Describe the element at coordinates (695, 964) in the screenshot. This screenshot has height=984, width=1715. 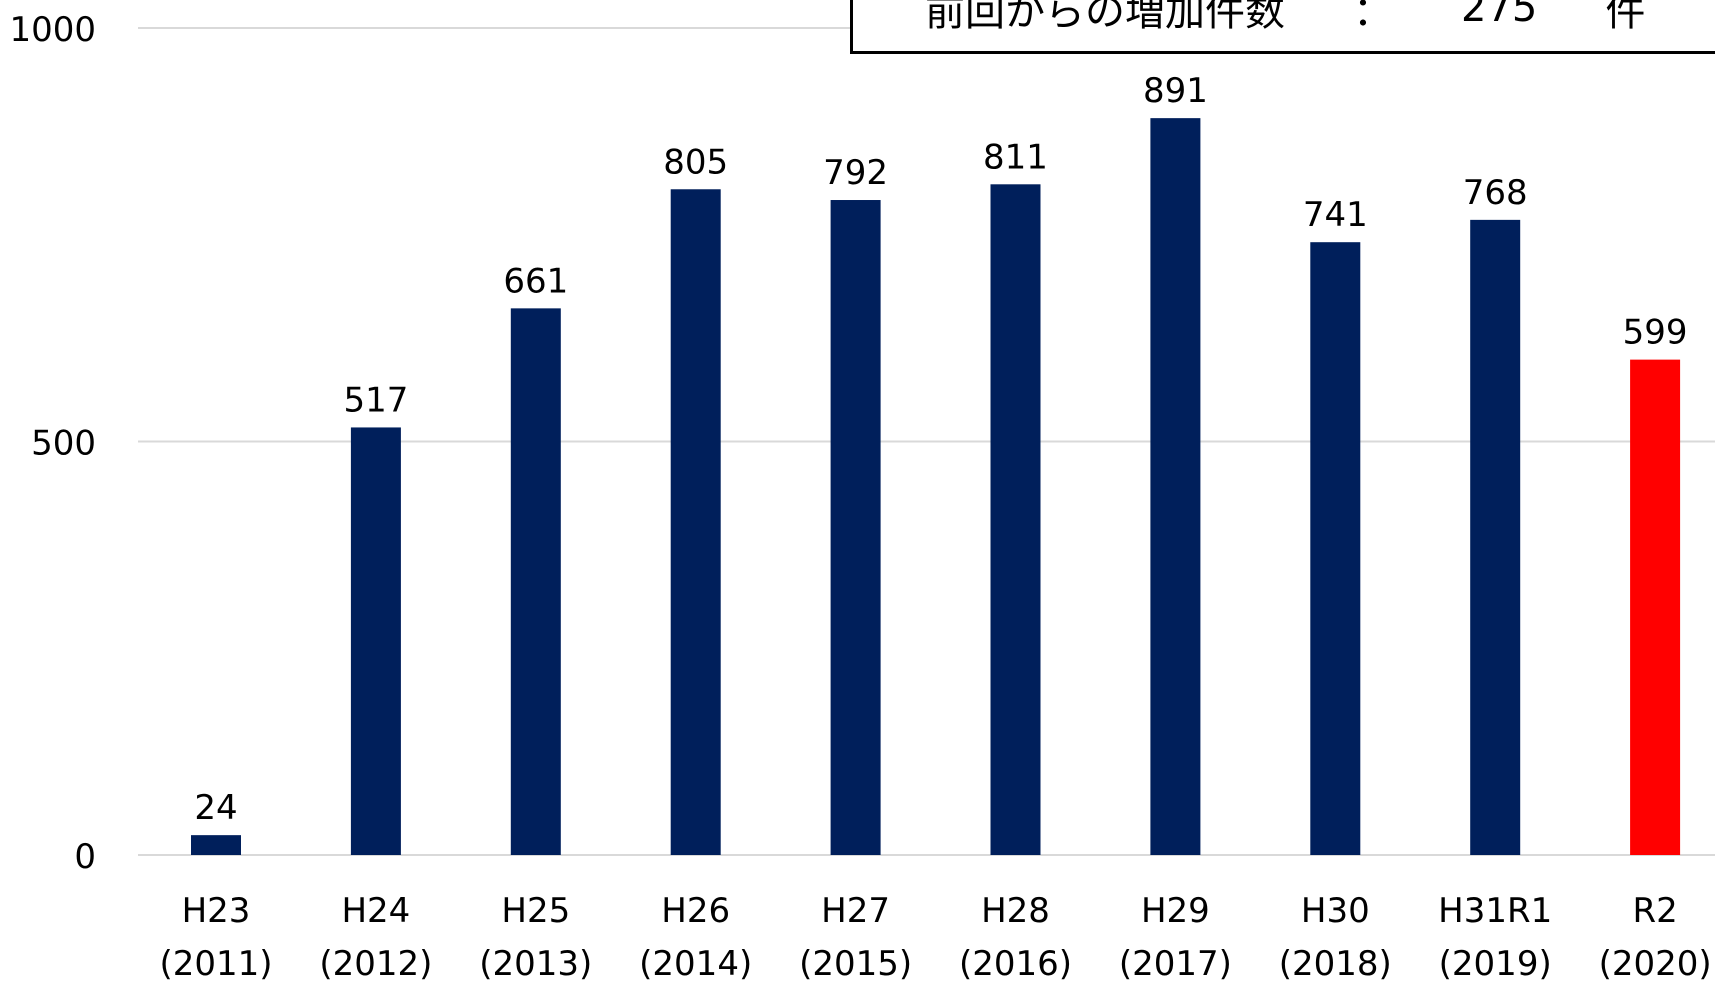
I see `x-tick-label-year: (2014)` at that location.